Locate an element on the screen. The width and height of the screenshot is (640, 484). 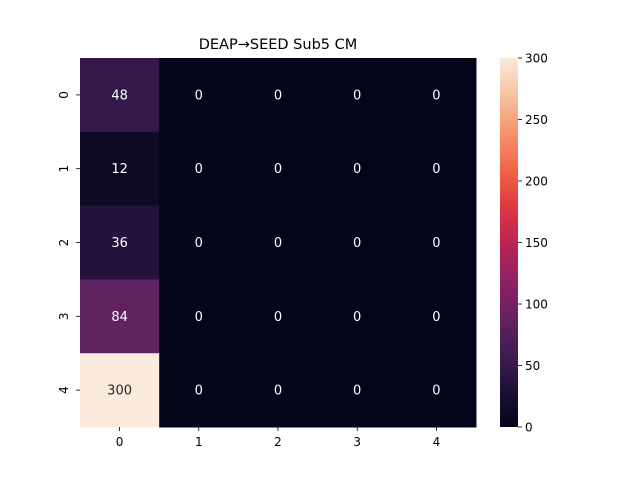
colorbar-tick-label: 300 is located at coordinates (536, 59).